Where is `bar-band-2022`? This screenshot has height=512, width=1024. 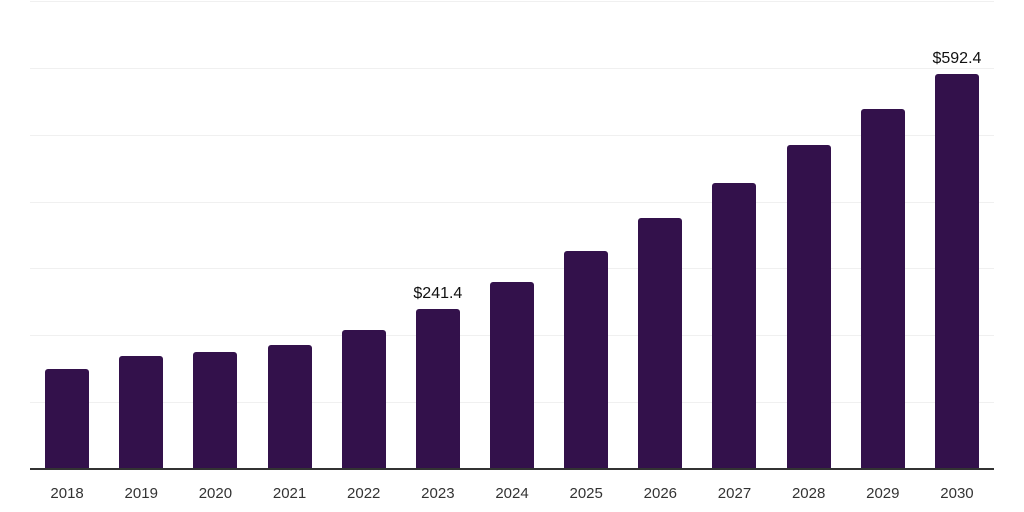
bar-band-2022 is located at coordinates (364, 236).